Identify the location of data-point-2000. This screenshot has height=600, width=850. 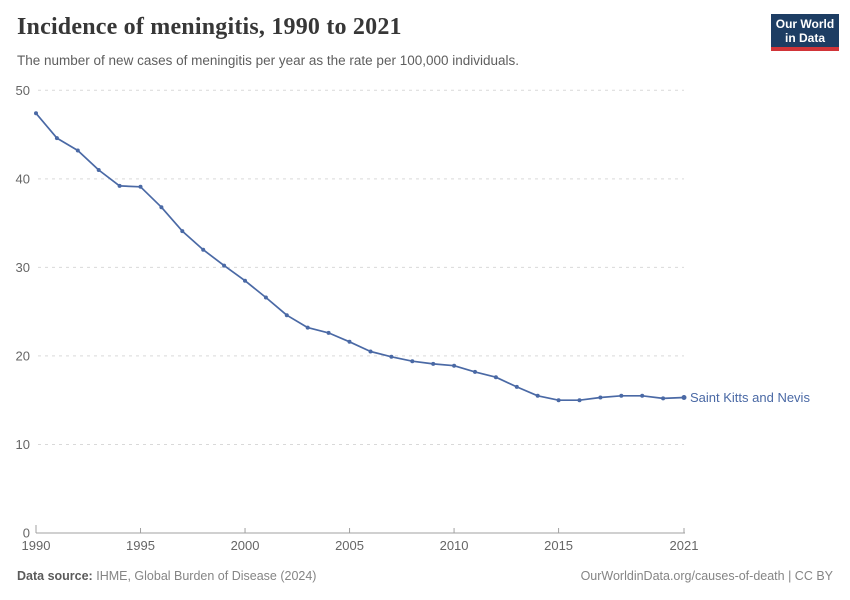
(245, 280).